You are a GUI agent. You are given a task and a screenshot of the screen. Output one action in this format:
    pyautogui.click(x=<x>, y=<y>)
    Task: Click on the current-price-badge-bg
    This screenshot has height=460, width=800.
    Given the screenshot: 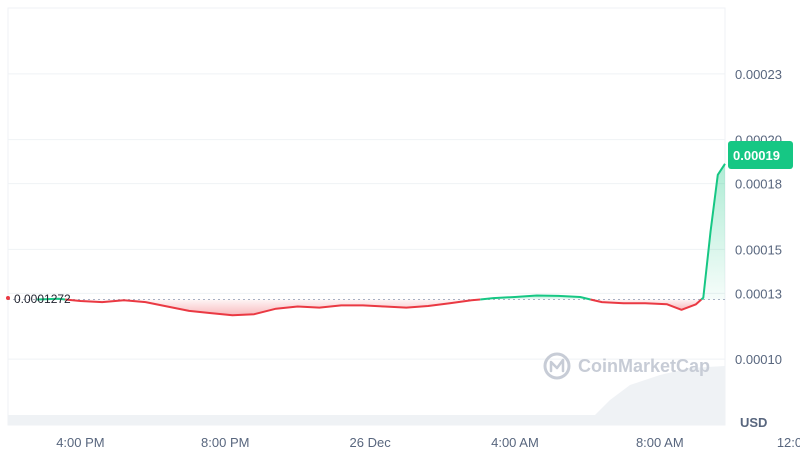 What is the action you would take?
    pyautogui.click(x=760, y=155)
    